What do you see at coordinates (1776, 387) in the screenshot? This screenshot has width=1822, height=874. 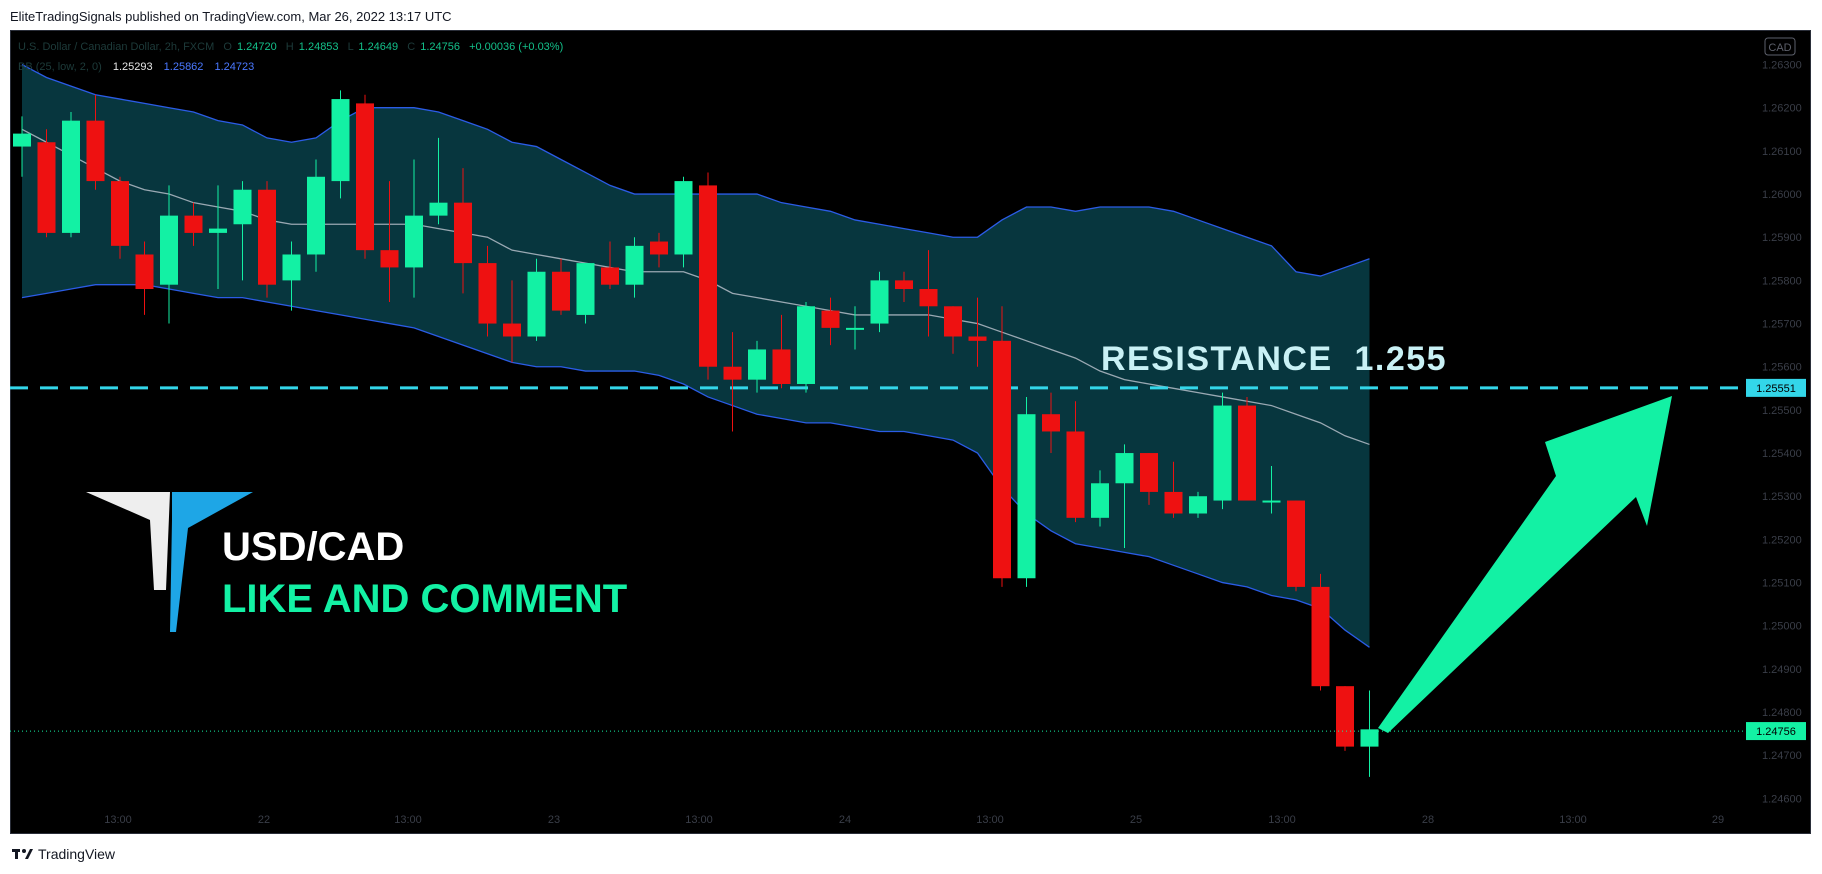 I see `resistance-price-badge: 1.25551` at bounding box center [1776, 387].